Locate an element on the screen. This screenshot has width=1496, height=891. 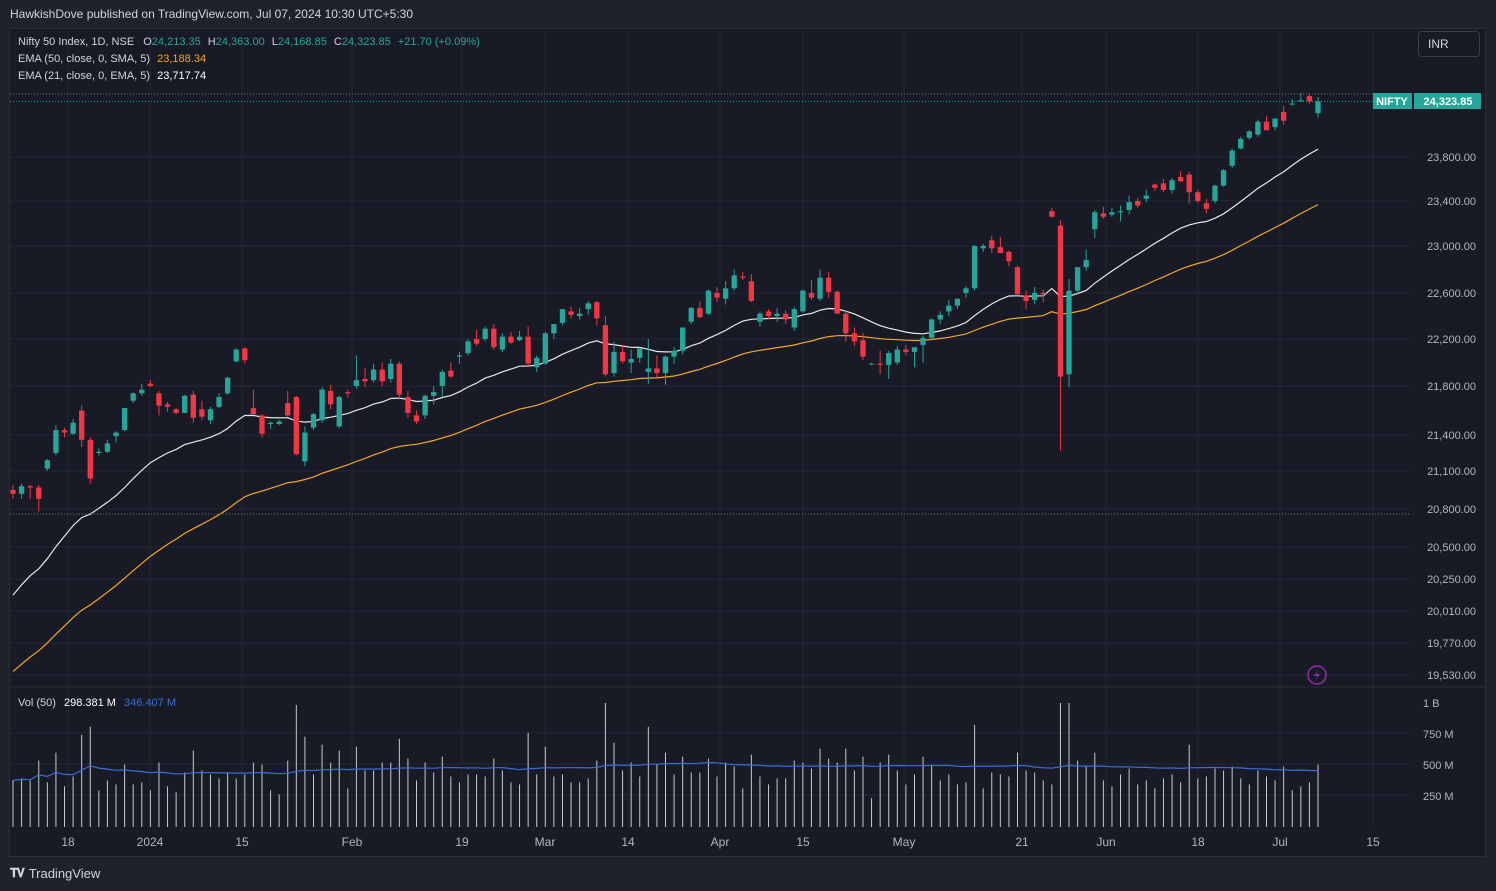
volume-ma-line is located at coordinates (665, 771).